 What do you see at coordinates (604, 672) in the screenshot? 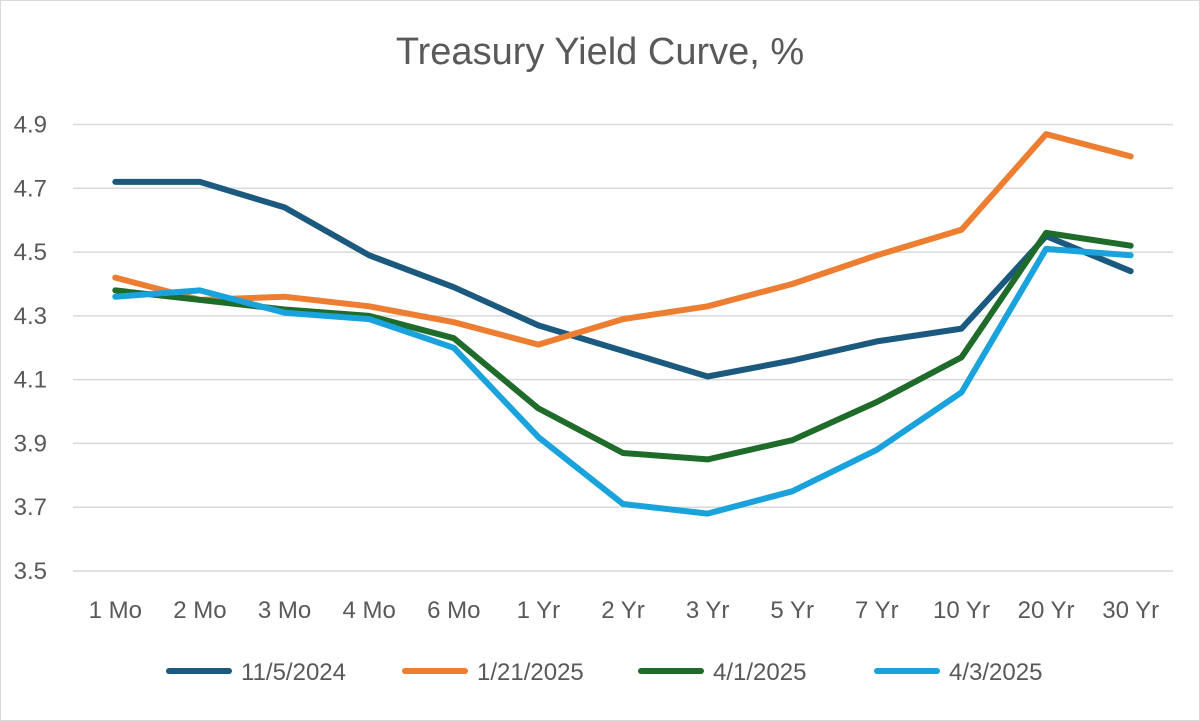
I see `legend: 11/5/2024 1/21/2025 4/1/2025 4/3/2025` at bounding box center [604, 672].